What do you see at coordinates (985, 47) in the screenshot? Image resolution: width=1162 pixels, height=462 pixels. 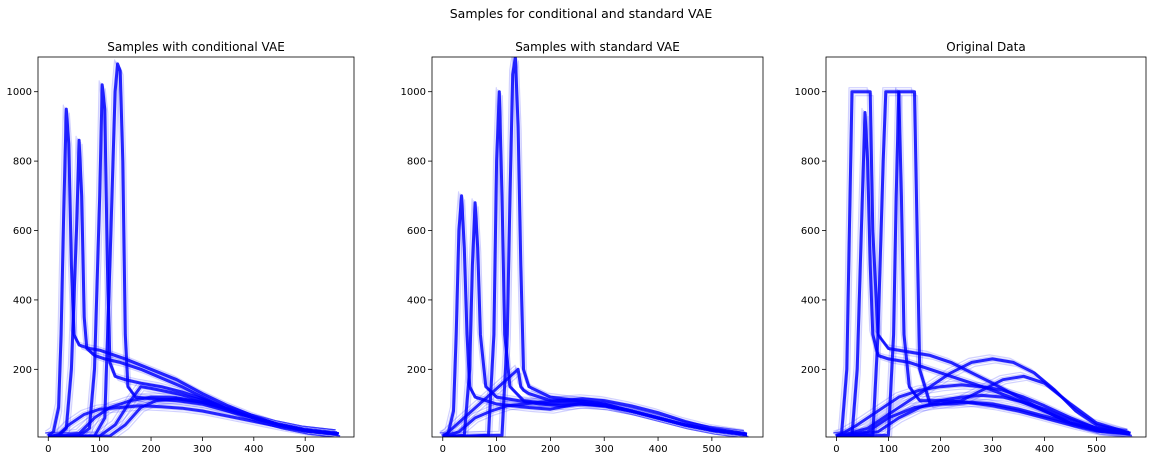 I see `chart-title: Original Data` at bounding box center [985, 47].